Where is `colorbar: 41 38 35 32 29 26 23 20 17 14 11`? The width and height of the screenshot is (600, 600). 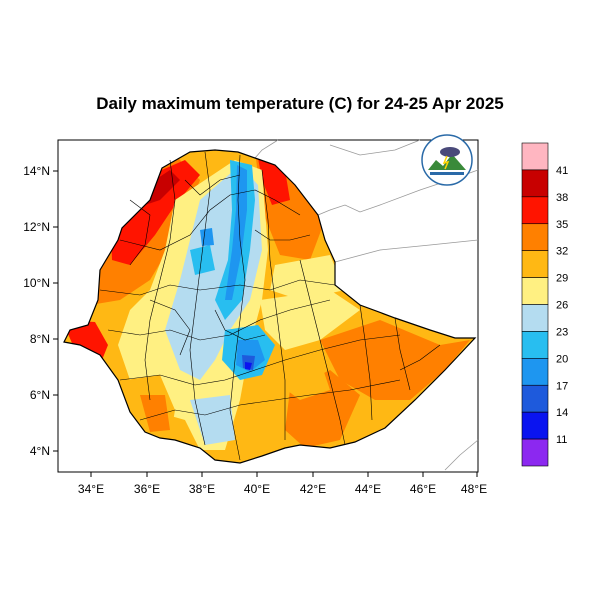
colorbar: 41 38 35 32 29 26 23 20 17 14 11 is located at coordinates (544, 304).